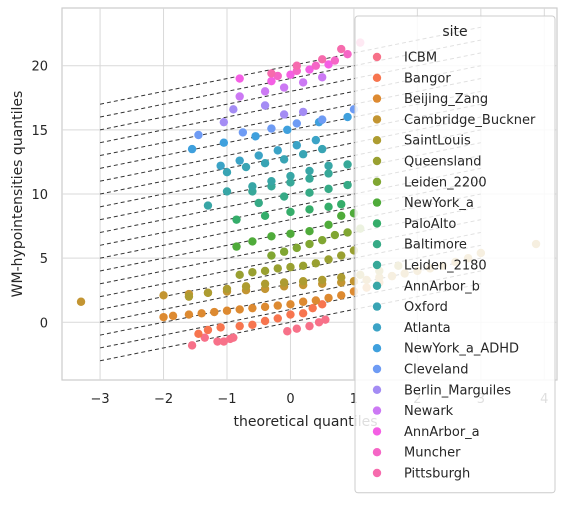 Image resolution: width=566 pixels, height=510 pixels. I want to click on legend-label-11: AnnArbor_b, so click(442, 286).